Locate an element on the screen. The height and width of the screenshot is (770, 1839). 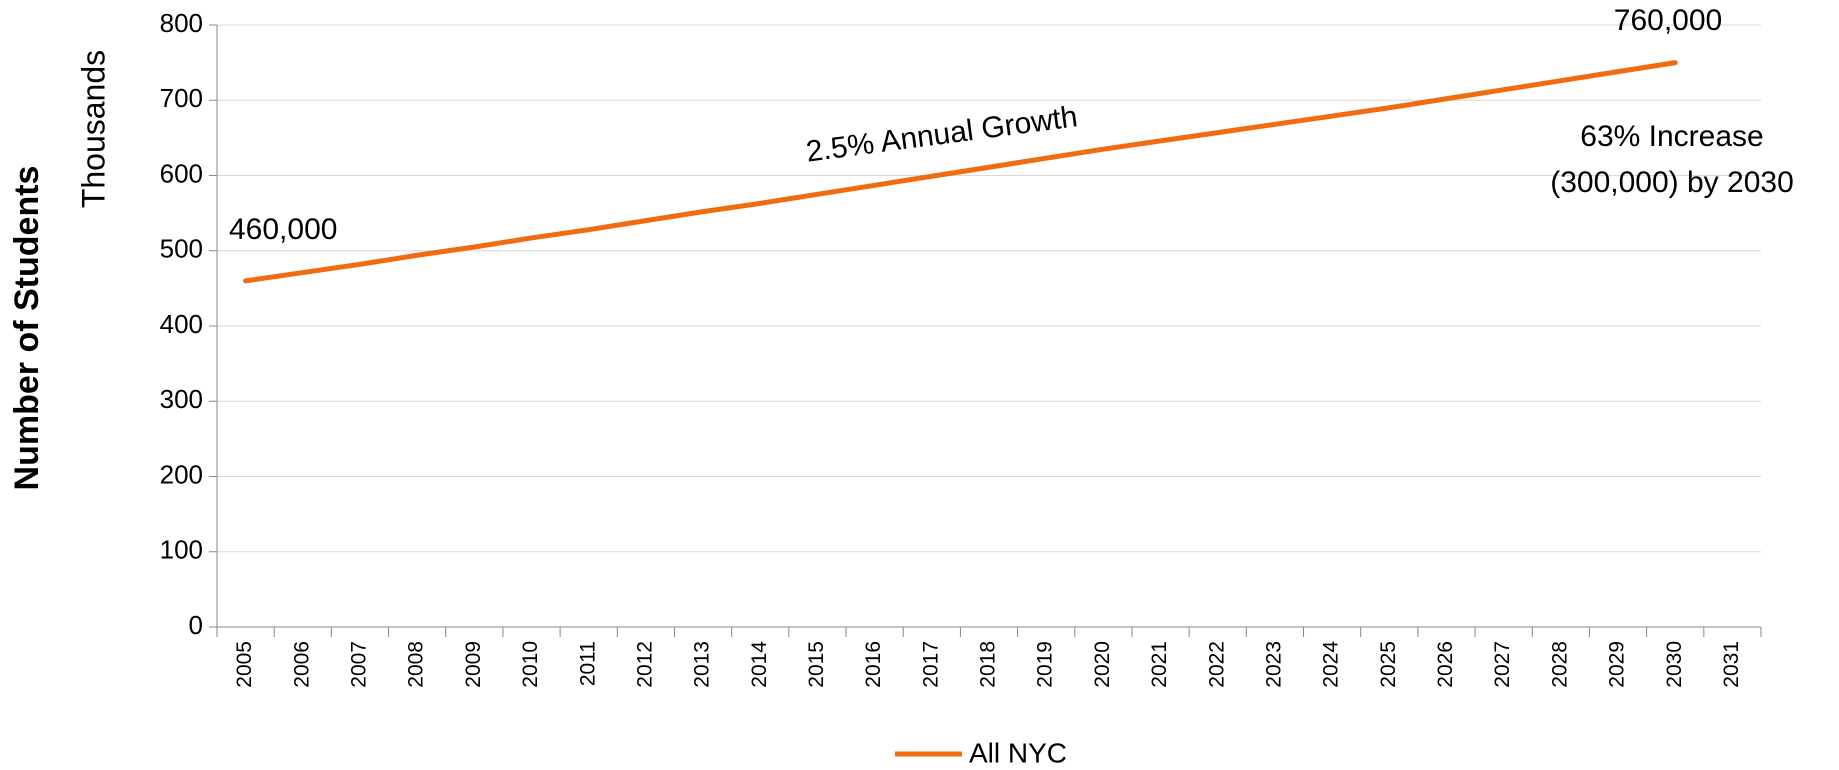
x-tick-label: 2017 is located at coordinates (930, 664).